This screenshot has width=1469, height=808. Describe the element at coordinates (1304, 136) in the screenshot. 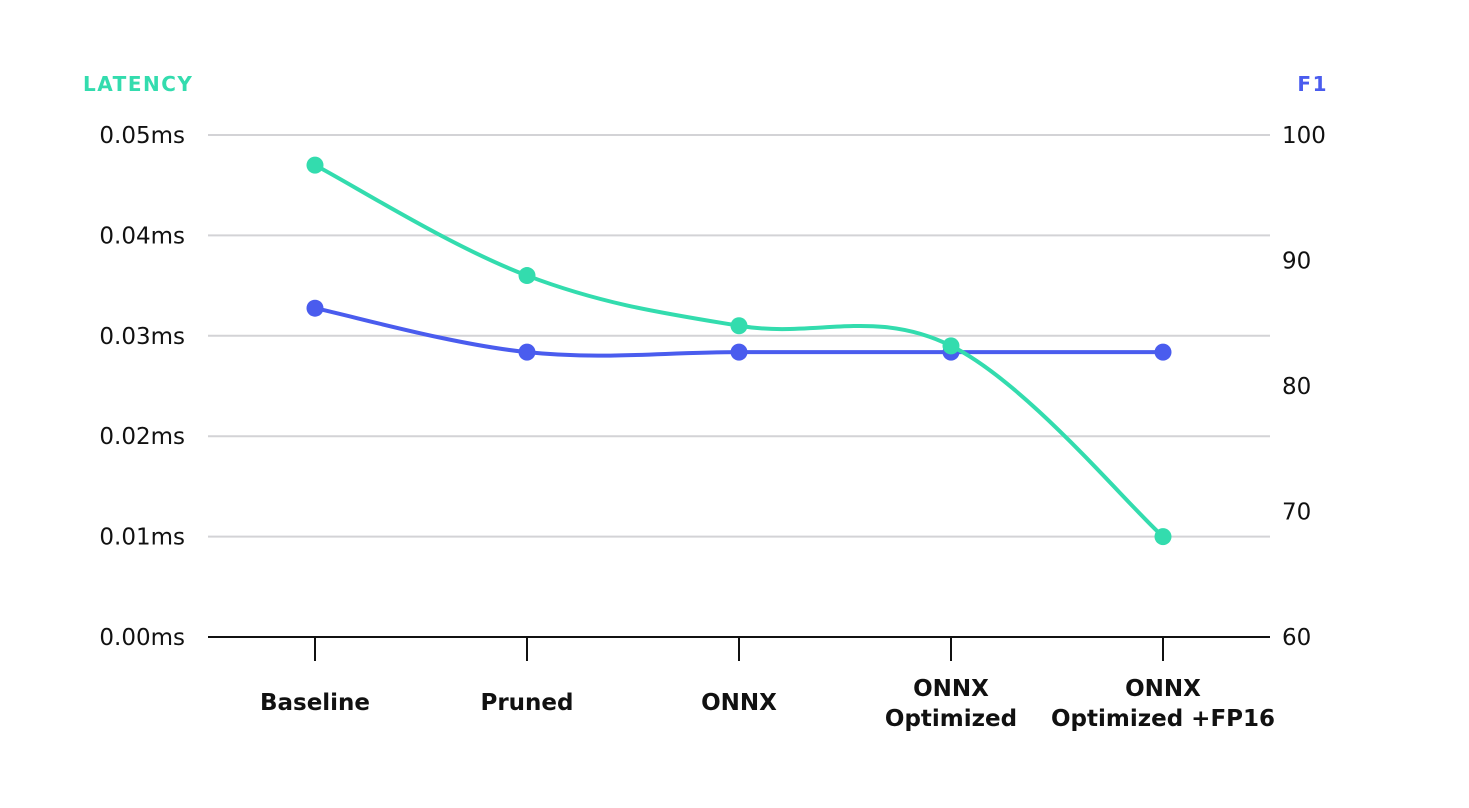

I see `right-tick-label: 100` at that location.